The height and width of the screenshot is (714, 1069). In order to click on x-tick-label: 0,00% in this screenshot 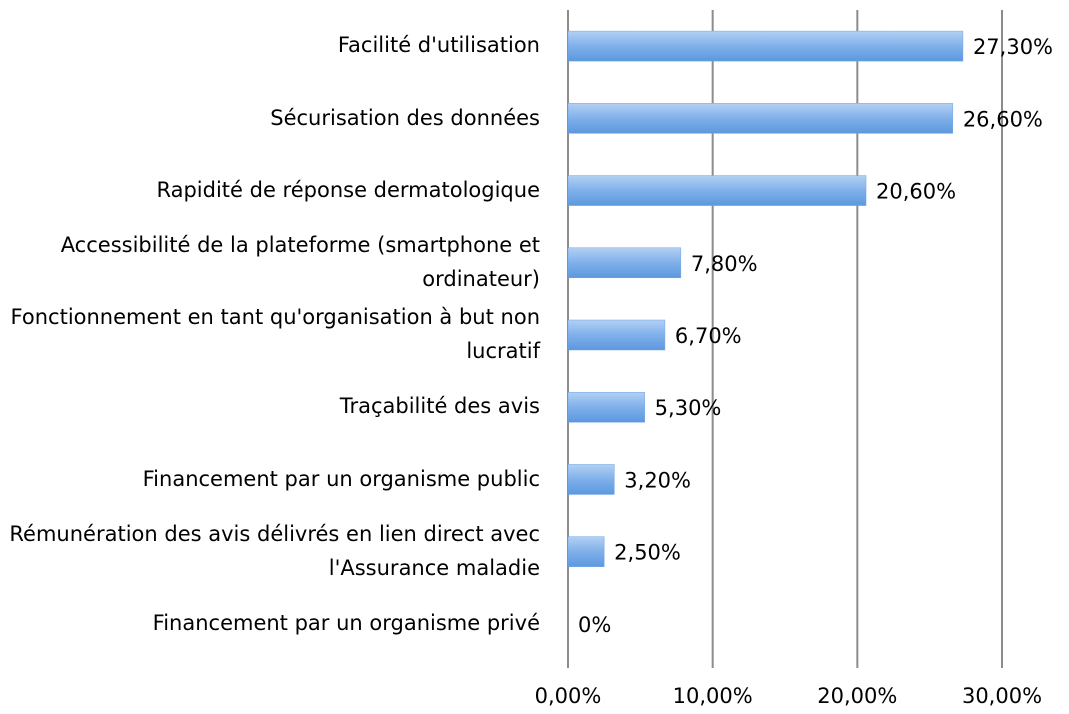, I will do `click(568, 696)`.